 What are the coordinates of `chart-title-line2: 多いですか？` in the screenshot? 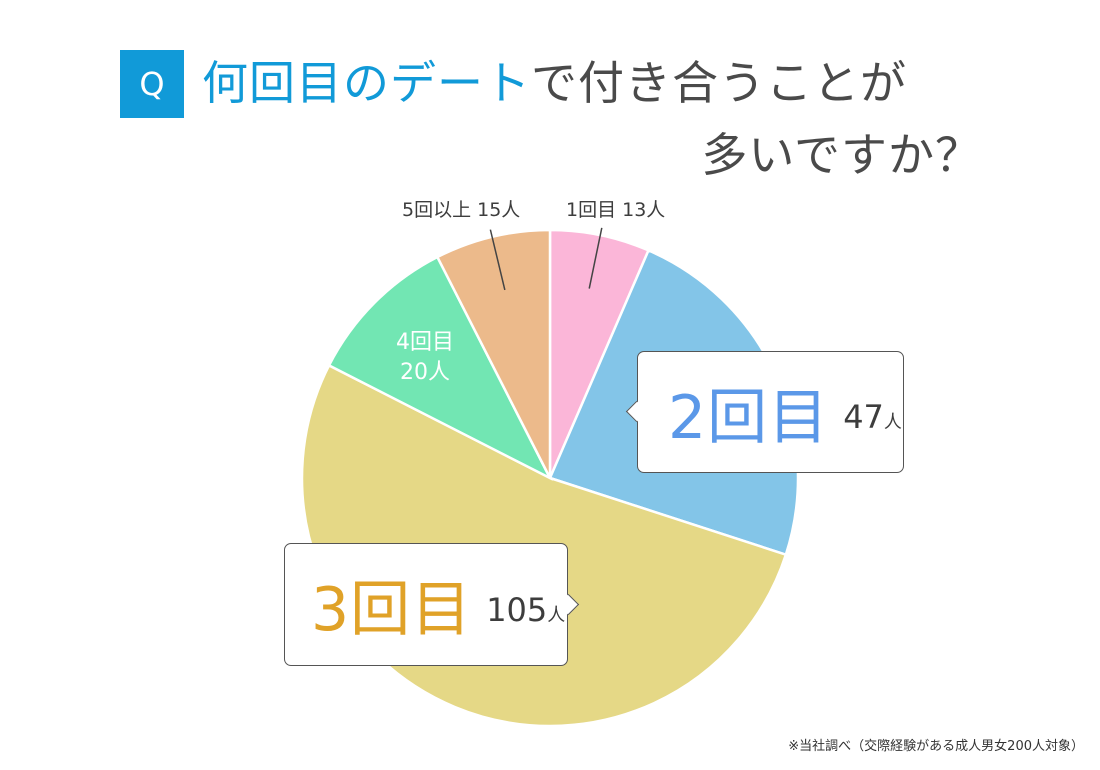 It's located at (841, 155).